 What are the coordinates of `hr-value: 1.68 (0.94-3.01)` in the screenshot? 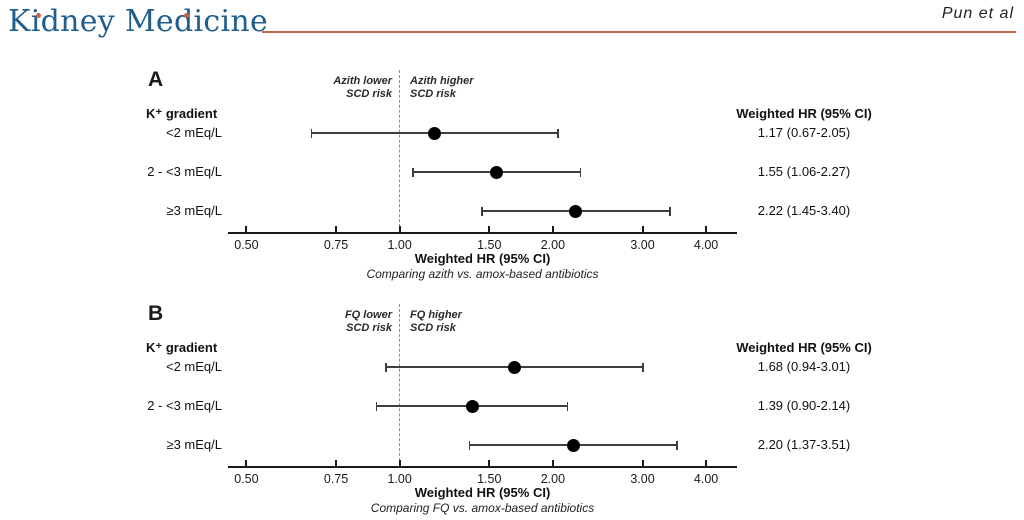 It's located at (804, 366).